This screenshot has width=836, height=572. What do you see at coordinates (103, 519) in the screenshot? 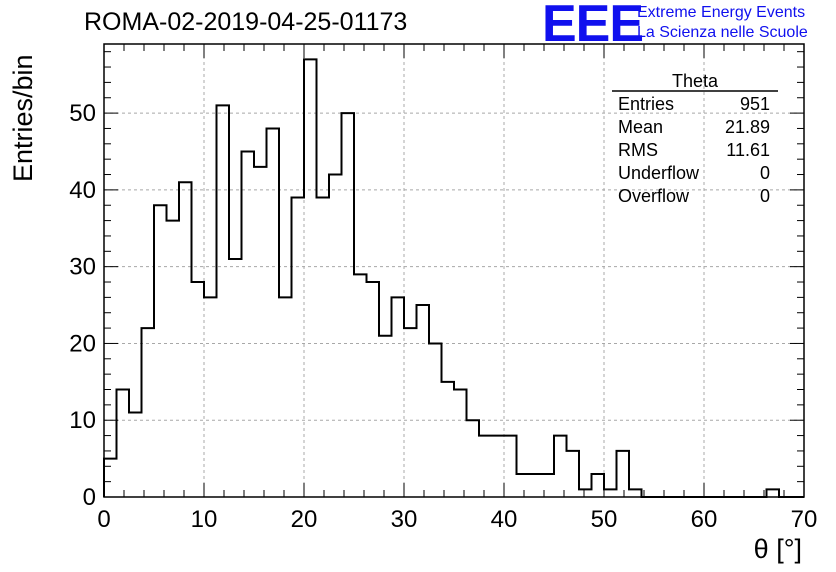
I see `x-tick-label: 0` at bounding box center [103, 519].